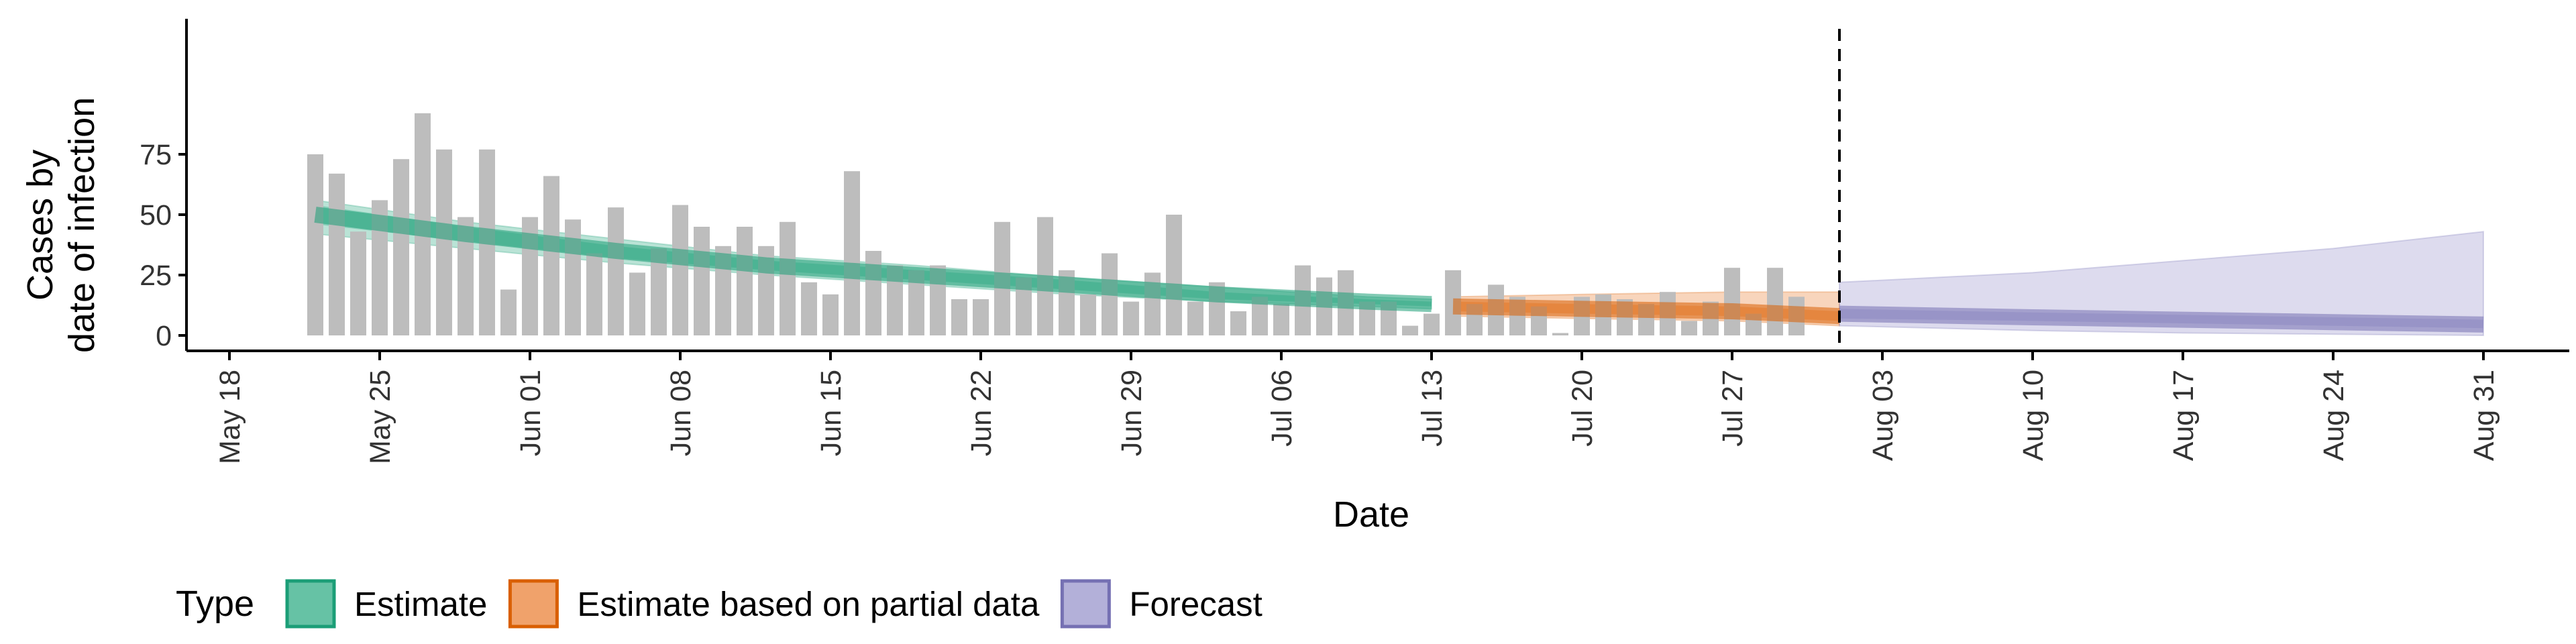  I want to click on y-tick-label: 0, so click(164, 336).